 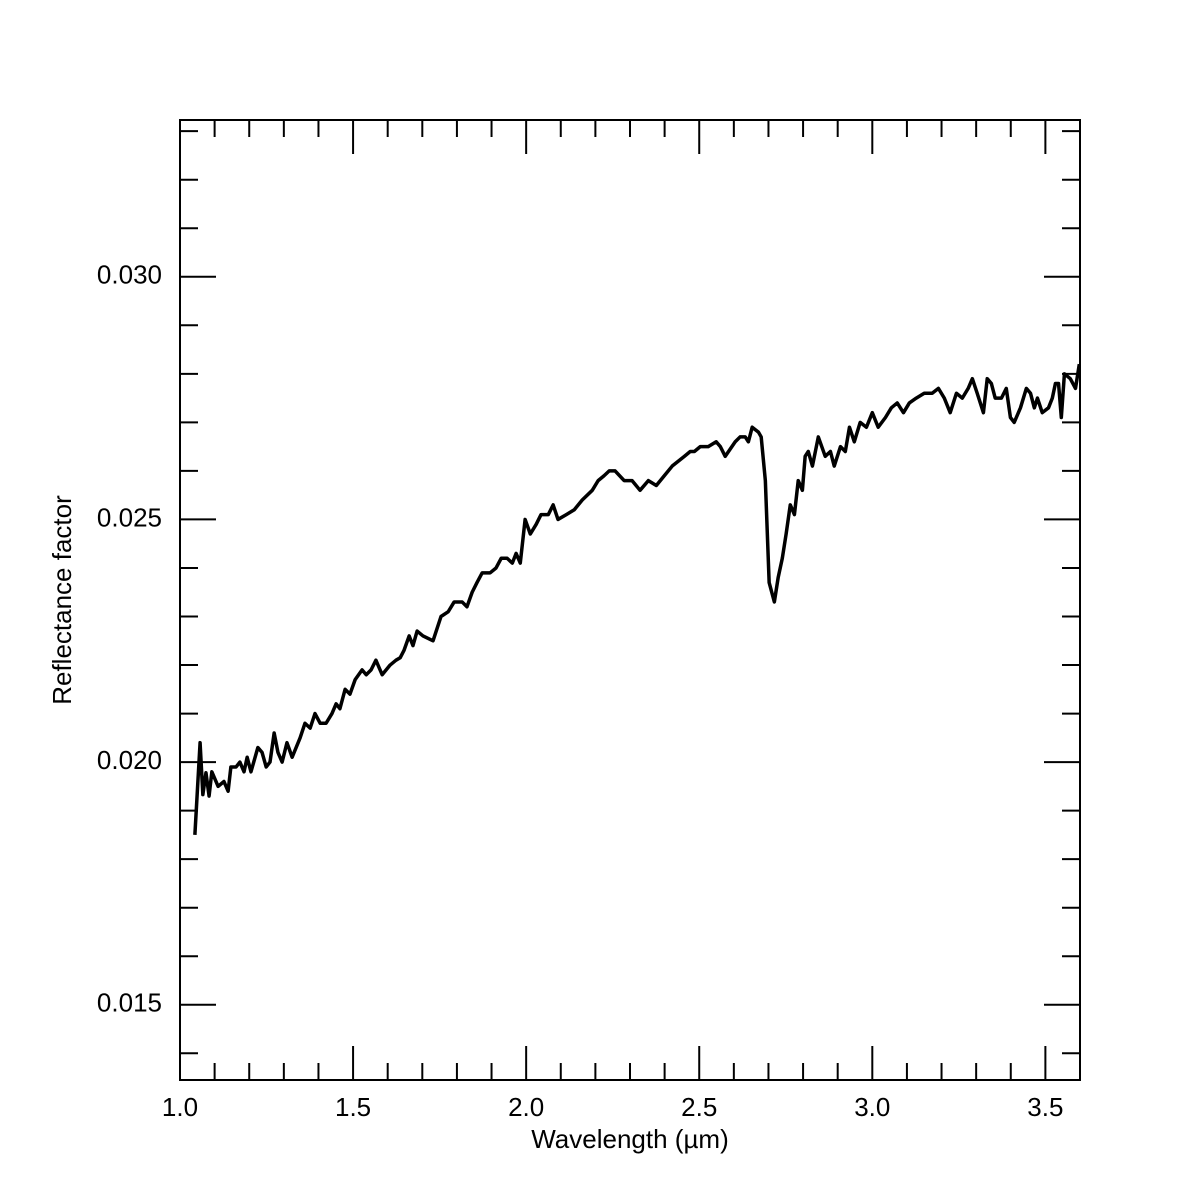 What do you see at coordinates (62, 600) in the screenshot?
I see `y-axis-label: Reflectance factor` at bounding box center [62, 600].